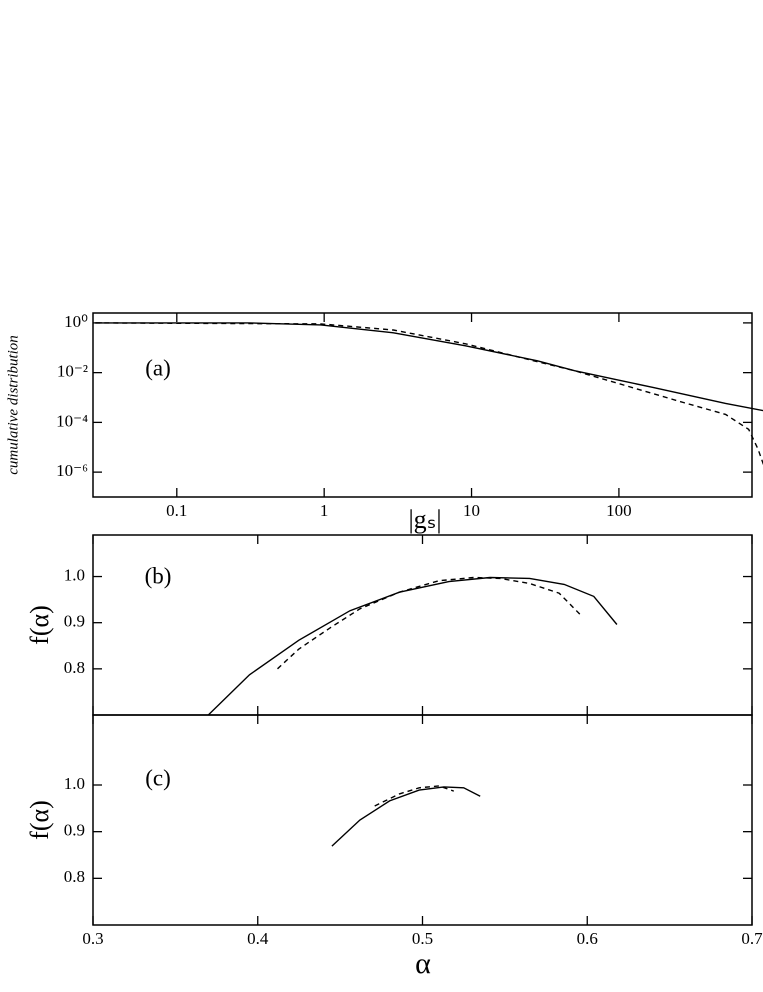  Describe the element at coordinates (587, 938) in the screenshot. I see `x-tick-label: 0.6` at that location.